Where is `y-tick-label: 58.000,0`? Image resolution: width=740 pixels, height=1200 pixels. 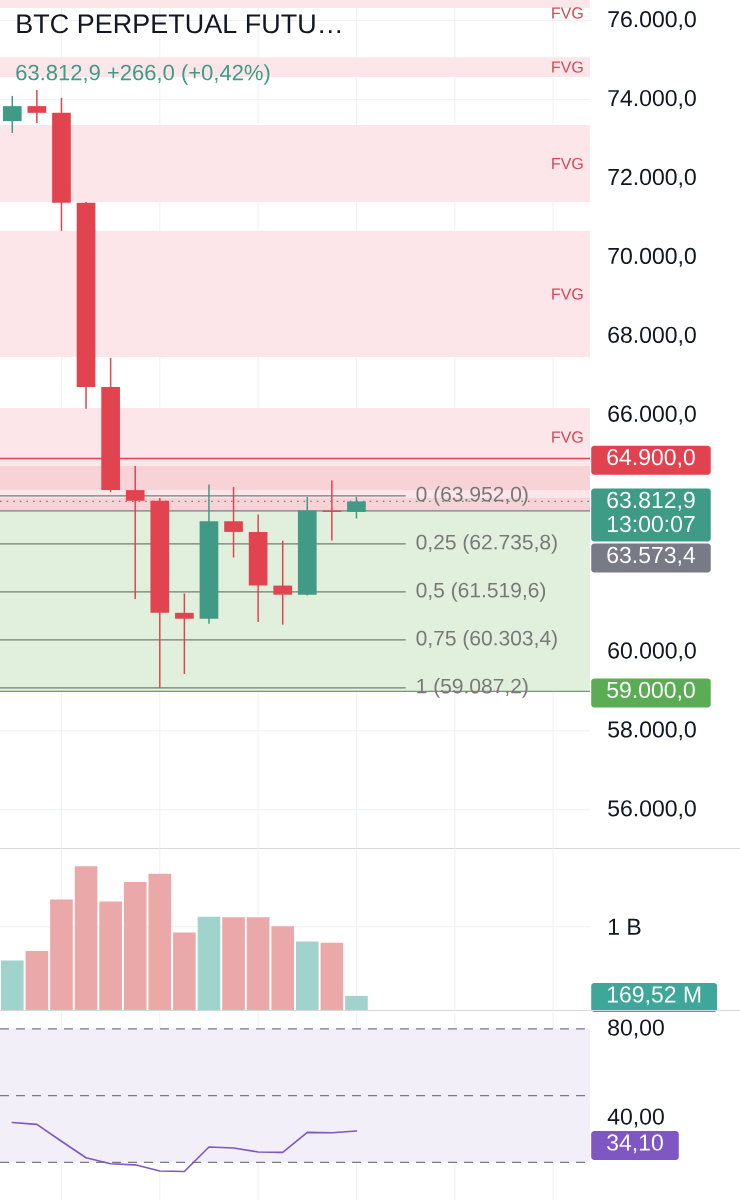 y-tick-label: 58.000,0 is located at coordinates (652, 731).